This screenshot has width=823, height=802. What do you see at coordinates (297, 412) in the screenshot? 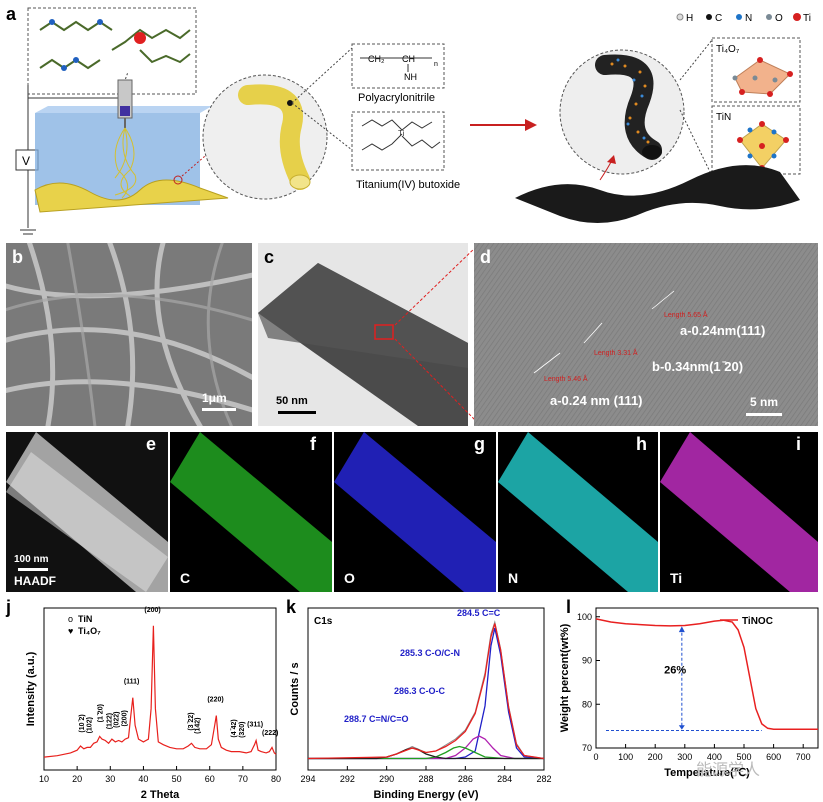
I see `tem-scalebar` at bounding box center [297, 412].